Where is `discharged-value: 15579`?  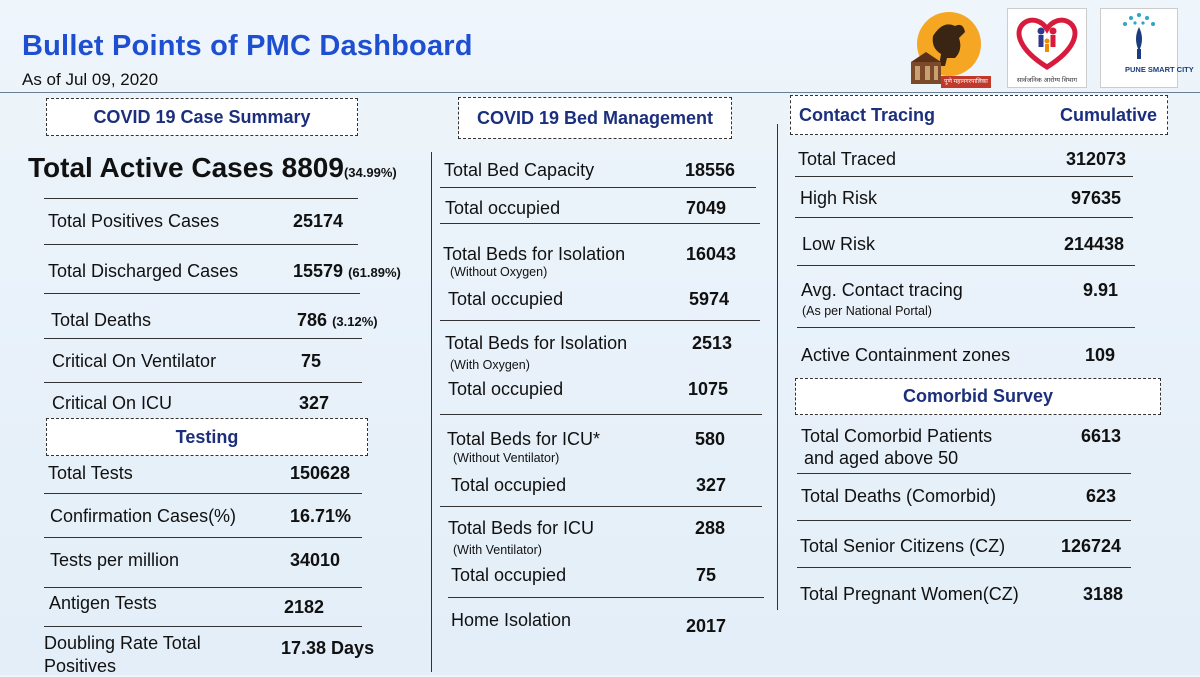 discharged-value: 15579 is located at coordinates (318, 271).